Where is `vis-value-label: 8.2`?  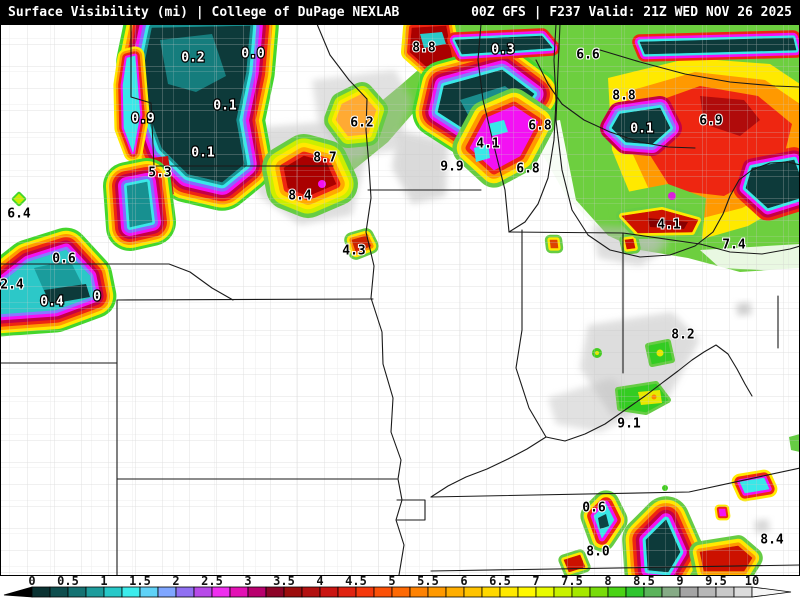 vis-value-label: 8.2 is located at coordinates (682, 335).